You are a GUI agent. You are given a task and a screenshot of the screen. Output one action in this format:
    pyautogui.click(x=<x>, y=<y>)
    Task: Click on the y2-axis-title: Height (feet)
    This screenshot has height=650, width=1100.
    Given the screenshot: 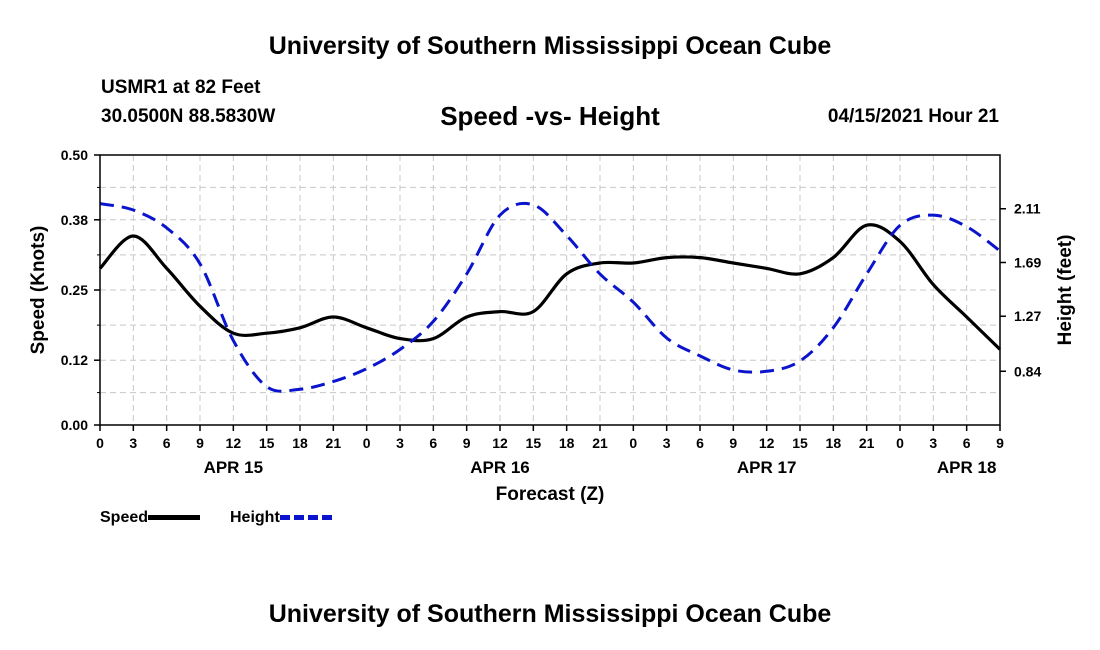 What is the action you would take?
    pyautogui.click(x=1065, y=290)
    